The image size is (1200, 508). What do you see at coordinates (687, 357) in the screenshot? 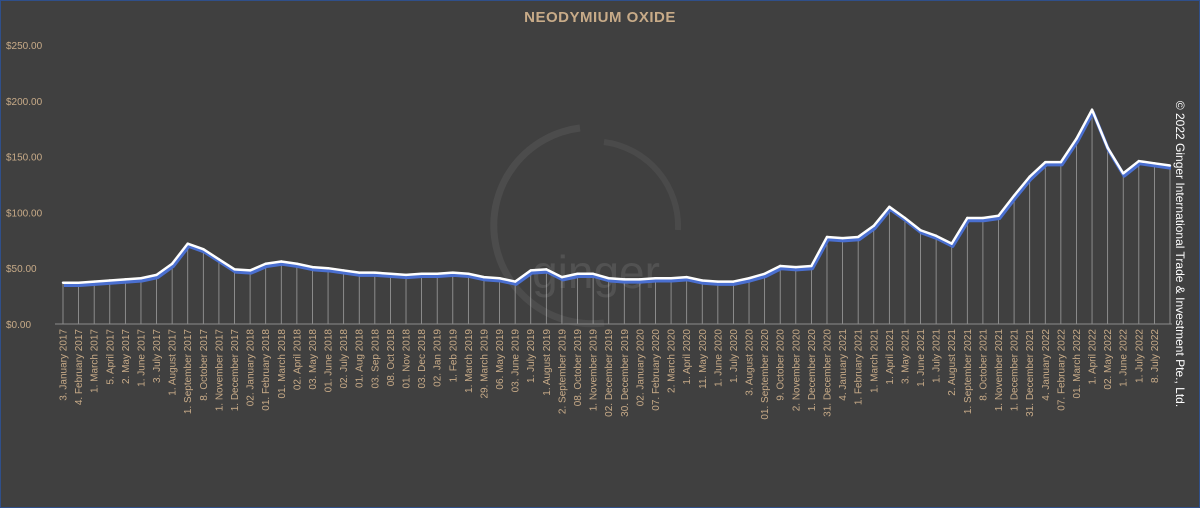
I see `x-tick-label: 1. April 2020` at bounding box center [687, 357].